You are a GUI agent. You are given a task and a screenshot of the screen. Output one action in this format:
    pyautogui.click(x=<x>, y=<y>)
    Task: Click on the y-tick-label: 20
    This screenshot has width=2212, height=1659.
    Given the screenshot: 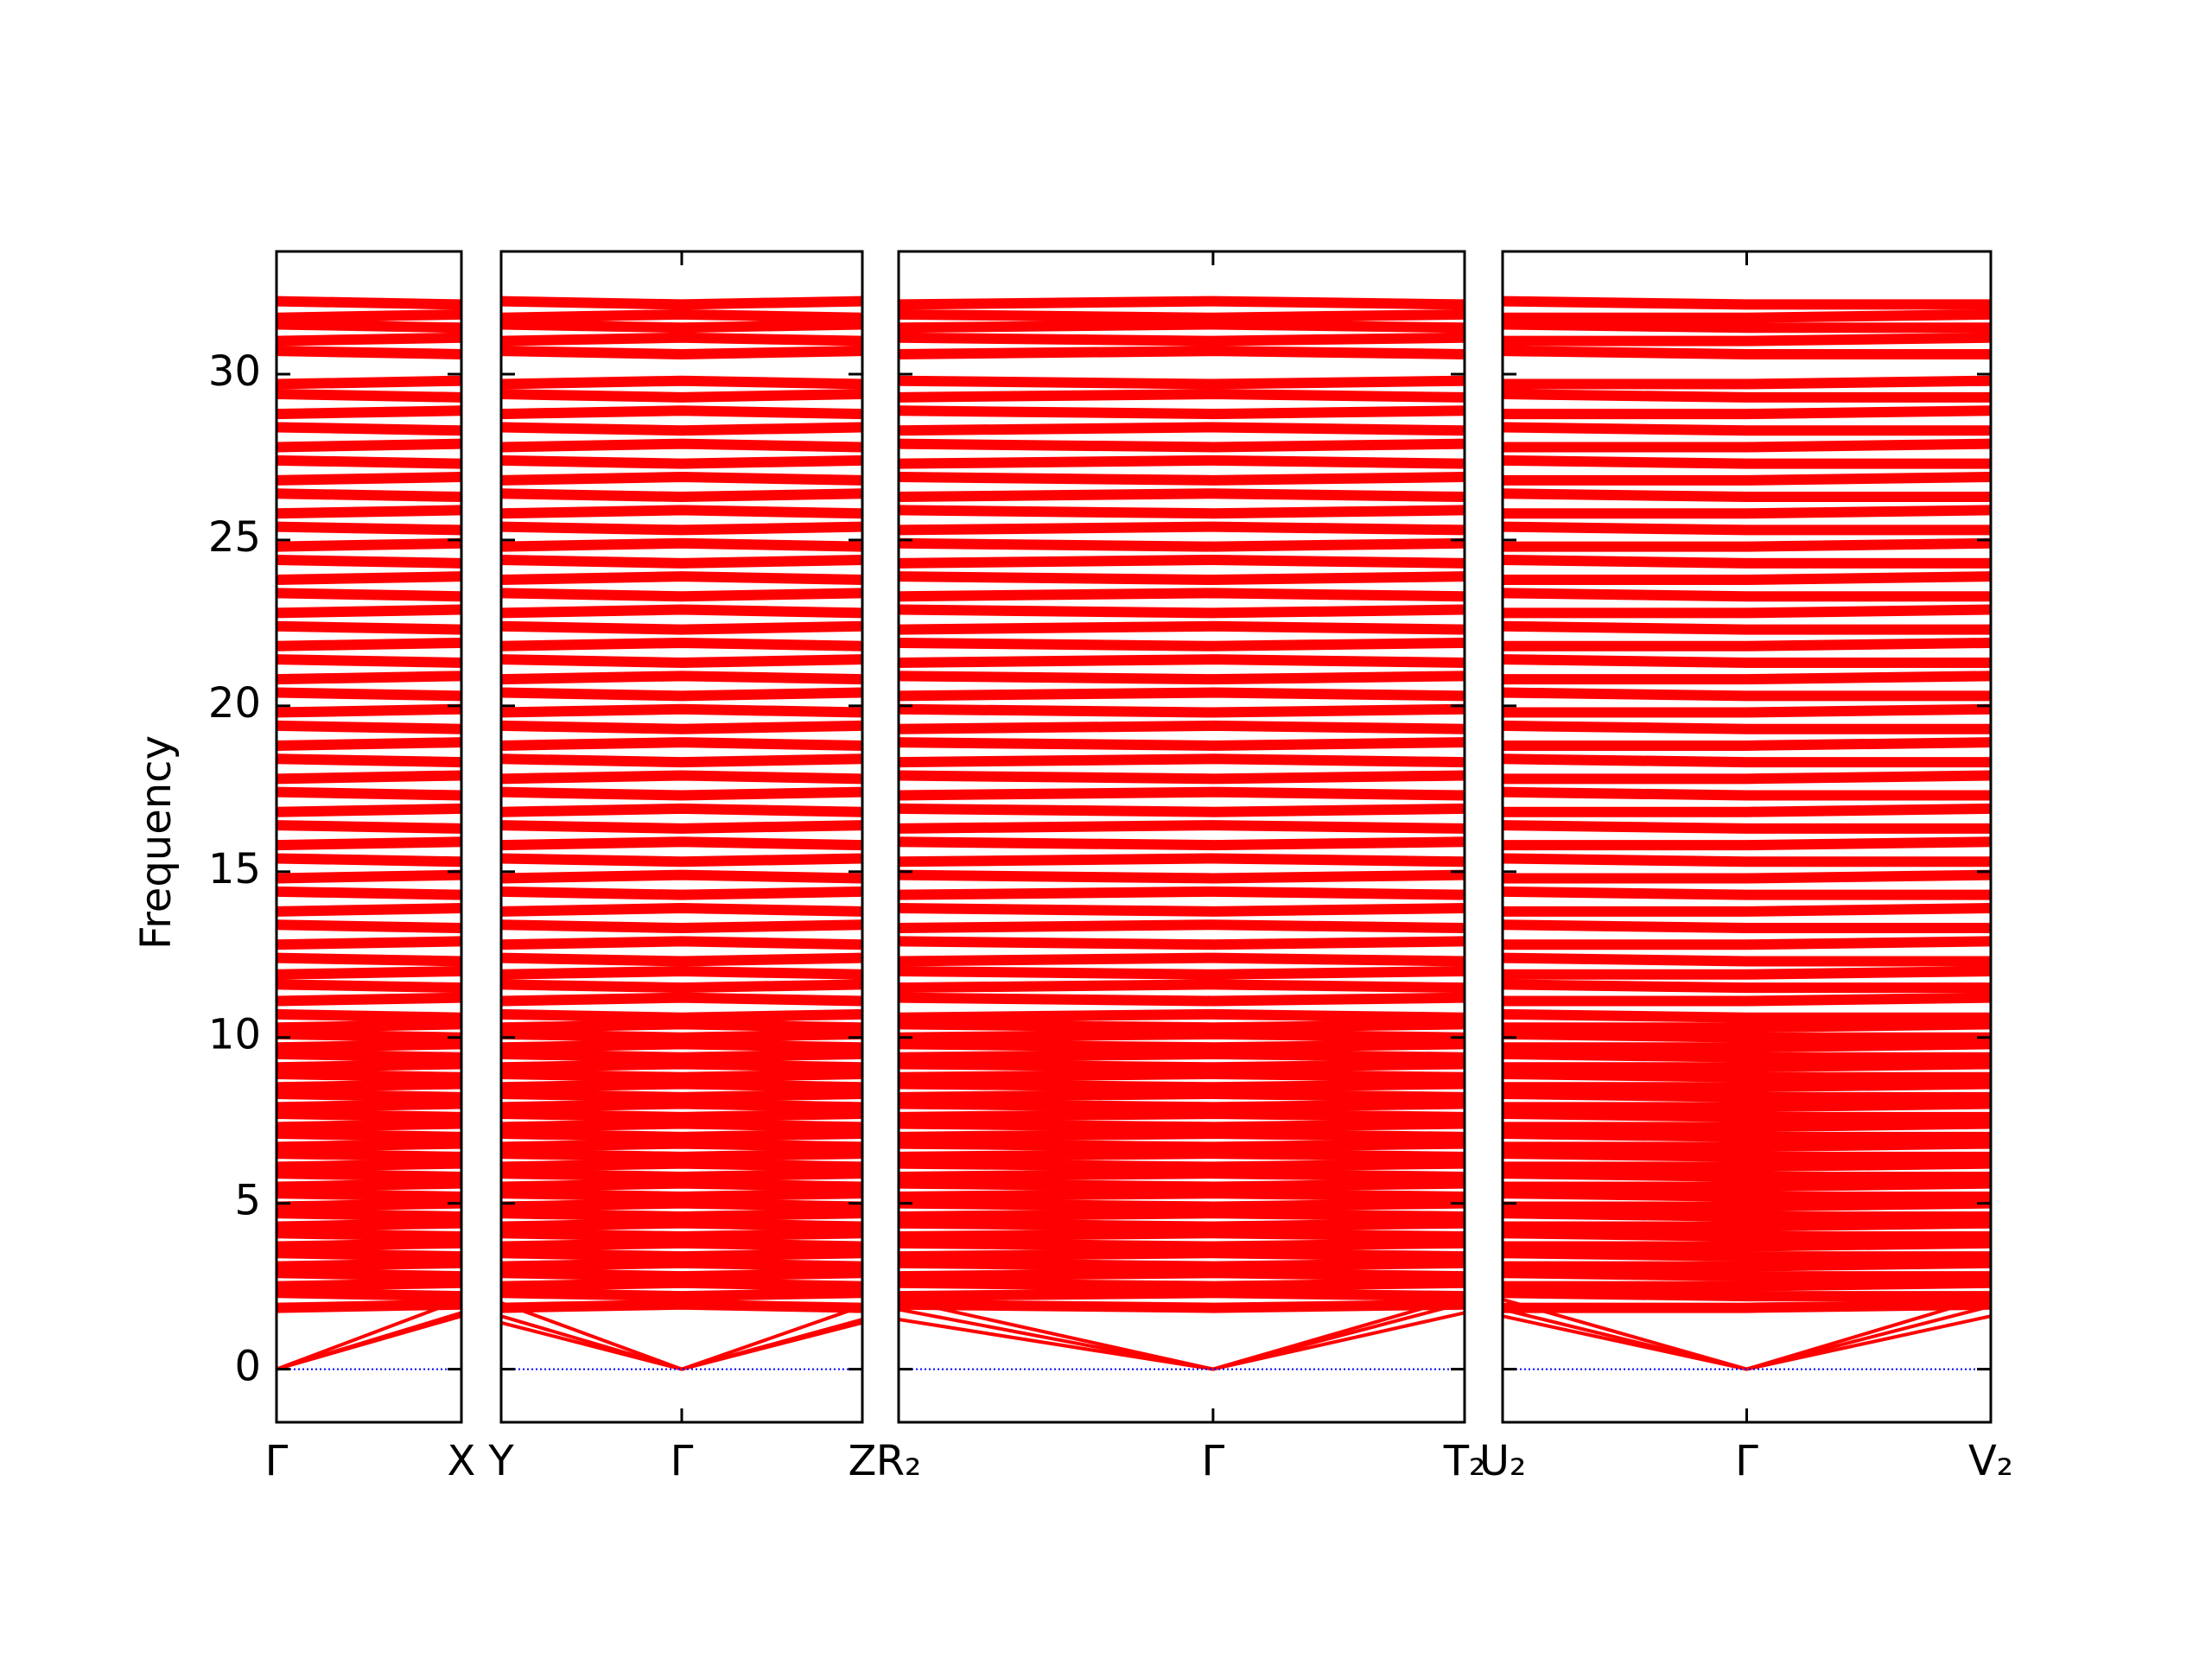 What is the action you would take?
    pyautogui.click(x=234, y=703)
    